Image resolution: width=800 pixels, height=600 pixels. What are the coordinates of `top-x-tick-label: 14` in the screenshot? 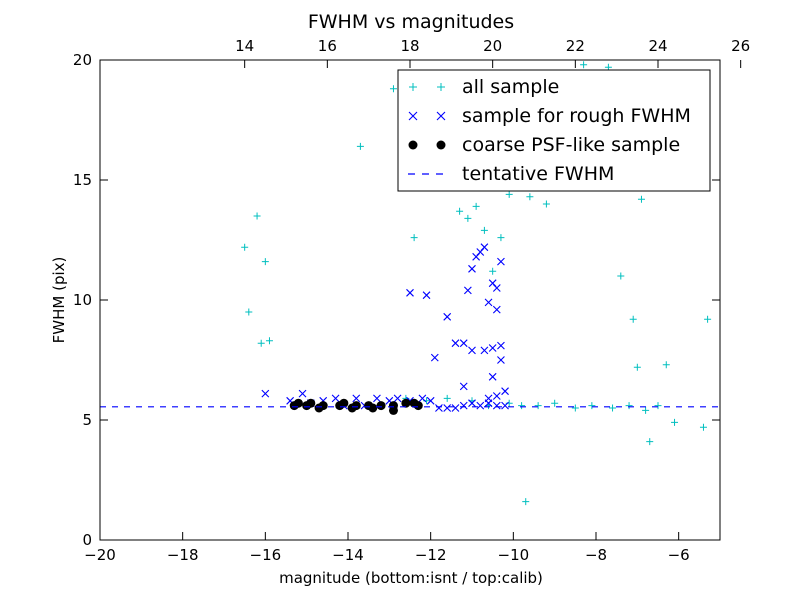 It's located at (244, 46).